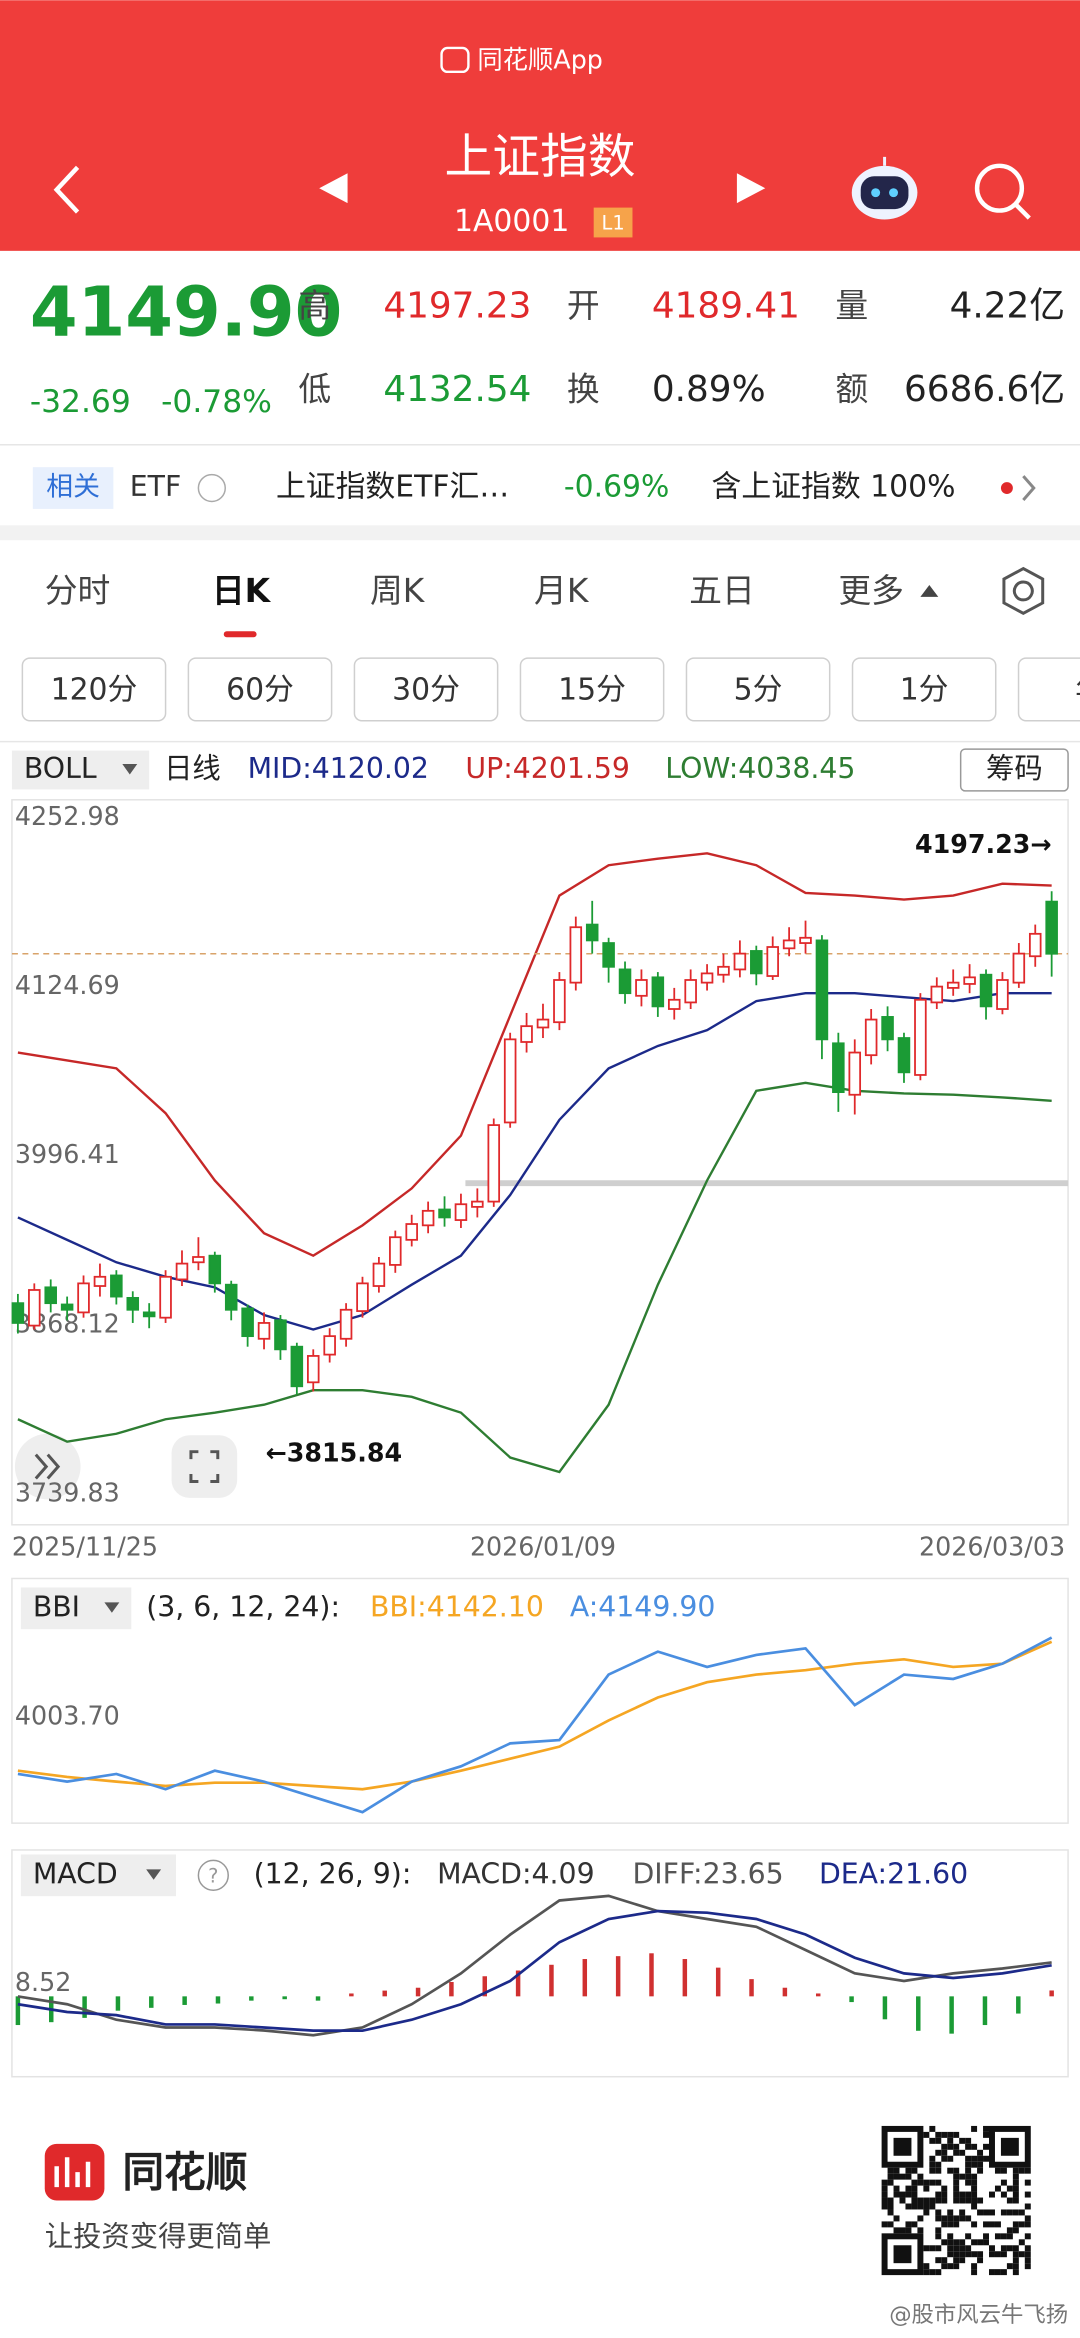 The image size is (1080, 2338). Describe the element at coordinates (562, 591) in the screenshot. I see `tab: 月K` at that location.